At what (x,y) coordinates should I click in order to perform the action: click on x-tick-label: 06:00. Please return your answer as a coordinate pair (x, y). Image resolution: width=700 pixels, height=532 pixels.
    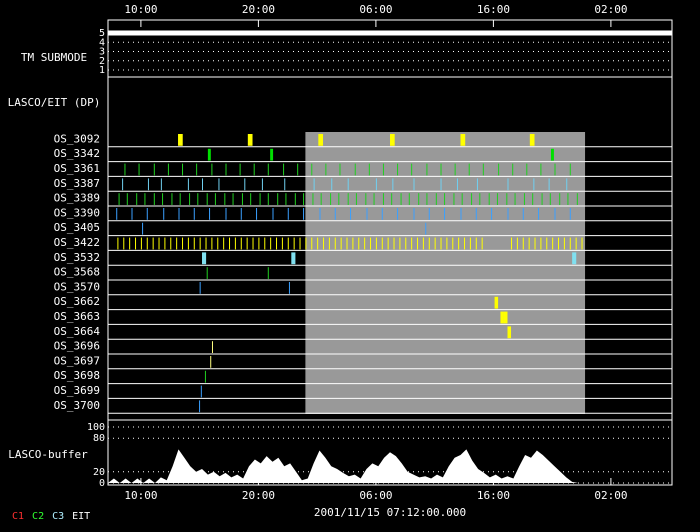
    Looking at the image, I should click on (375, 9).